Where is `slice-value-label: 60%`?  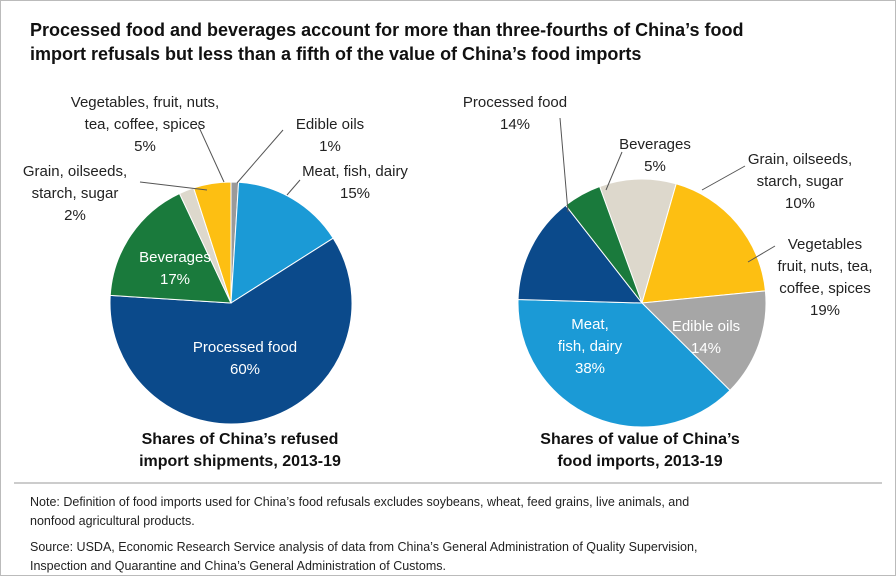
slice-value-label: 60% is located at coordinates (245, 369).